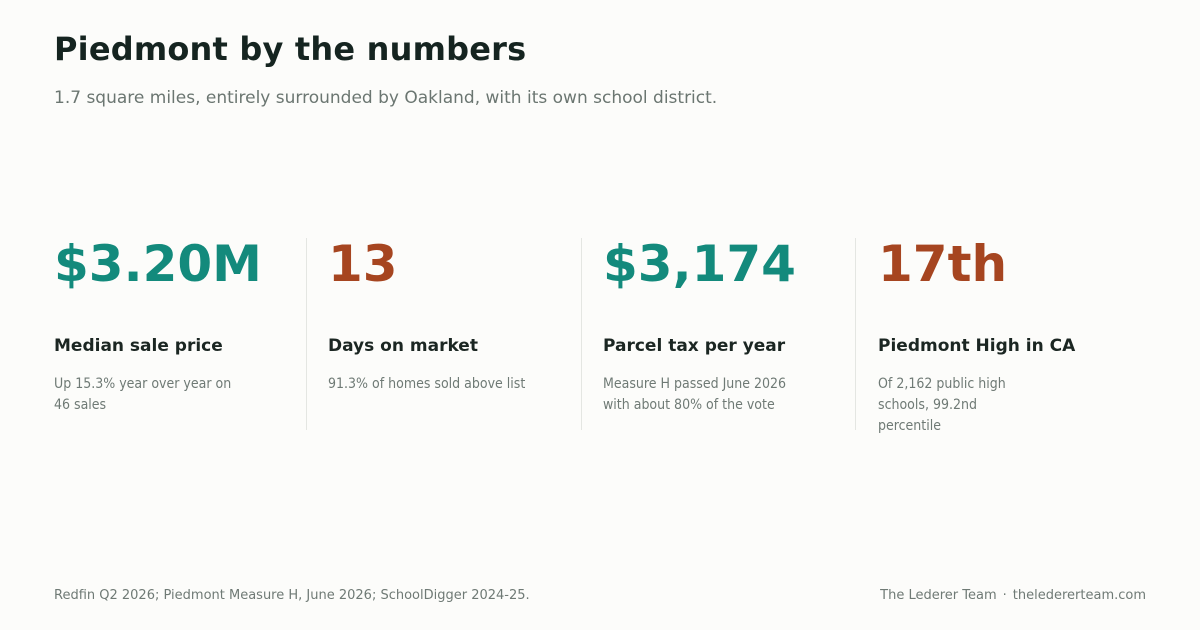 The image size is (1200, 630). What do you see at coordinates (290, 49) in the screenshot?
I see `page-title: Piedmont by the numbers` at bounding box center [290, 49].